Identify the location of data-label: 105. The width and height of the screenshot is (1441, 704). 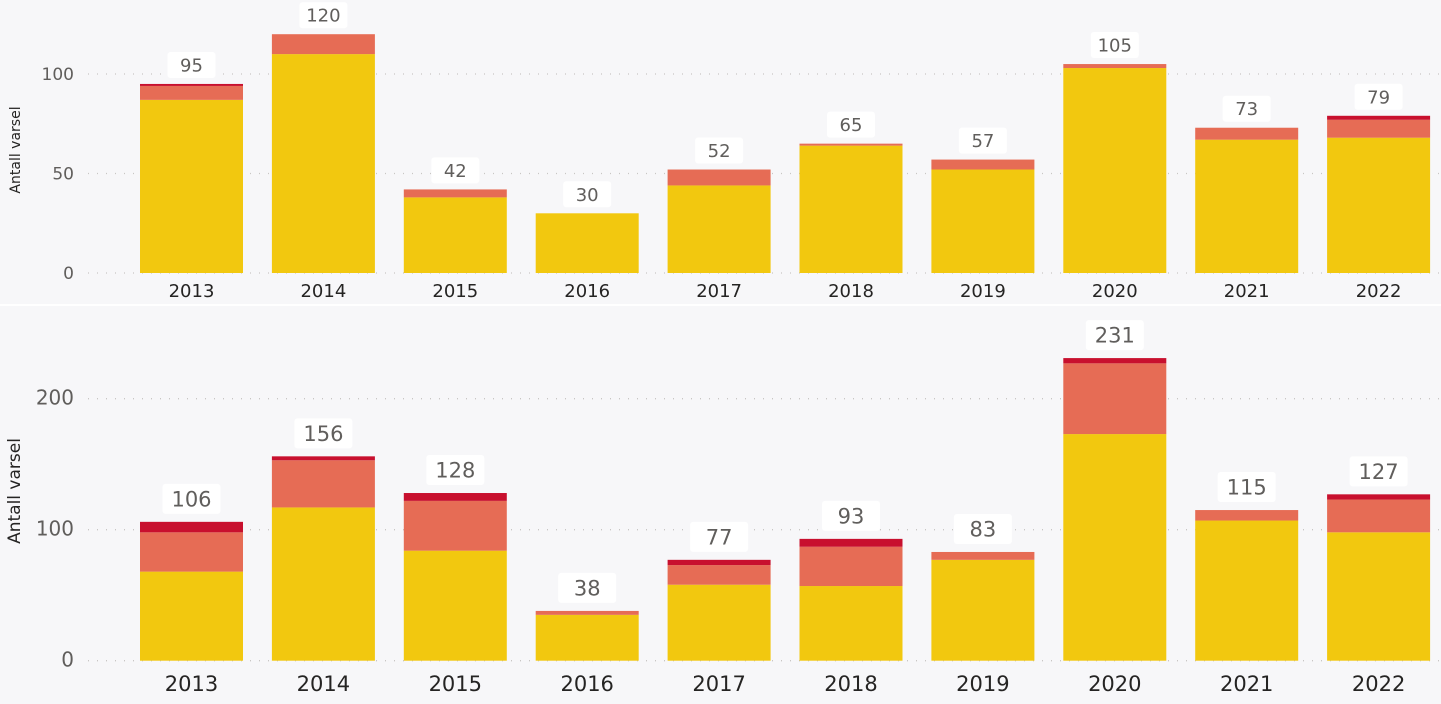
(1115, 46).